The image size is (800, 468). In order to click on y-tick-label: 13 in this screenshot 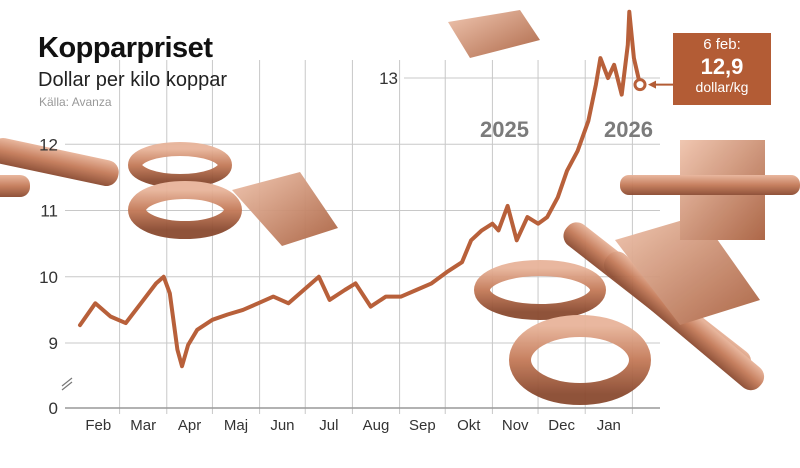, I will do `click(388, 78)`.